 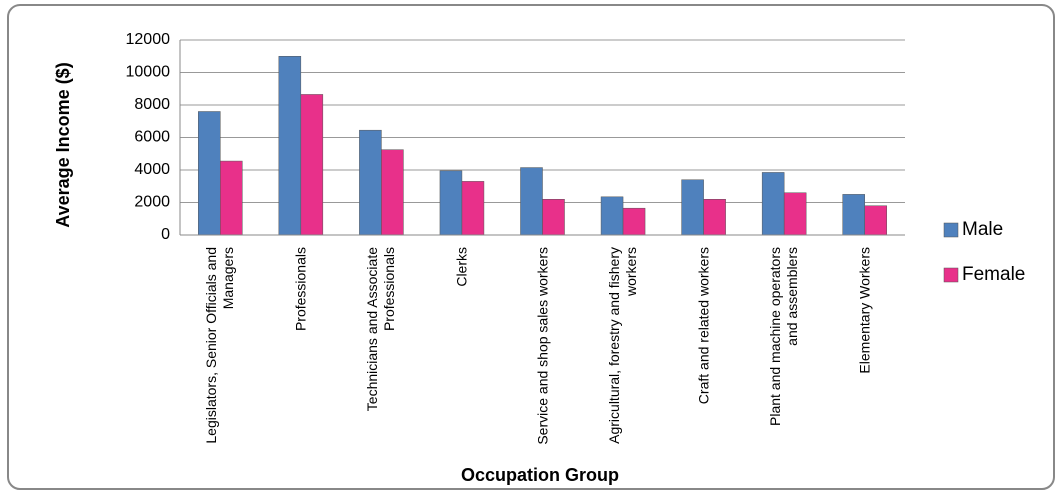 I want to click on x-tick-label: Elementary Workers, so click(x=864, y=310).